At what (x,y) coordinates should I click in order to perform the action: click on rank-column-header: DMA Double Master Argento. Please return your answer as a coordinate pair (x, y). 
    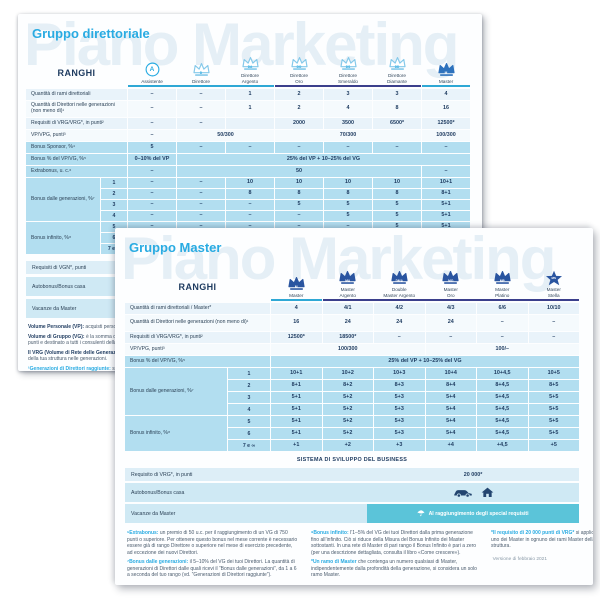
    Looking at the image, I should click on (399, 284).